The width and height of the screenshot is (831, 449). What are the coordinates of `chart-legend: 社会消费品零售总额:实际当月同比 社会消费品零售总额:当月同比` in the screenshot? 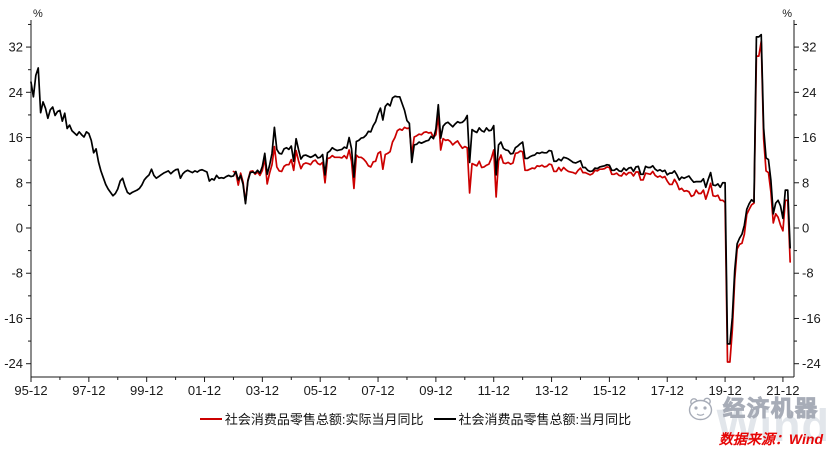 It's located at (415, 418).